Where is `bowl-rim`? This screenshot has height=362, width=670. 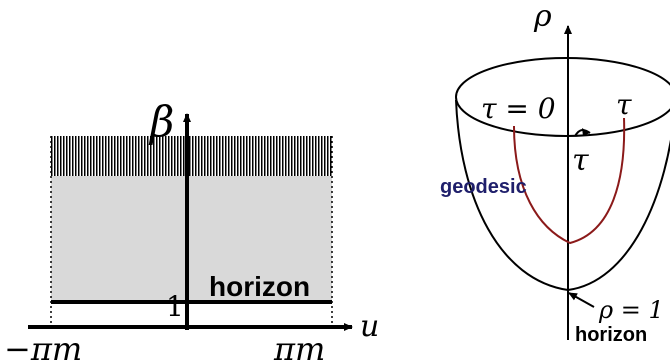 bowl-rim is located at coordinates (562, 97).